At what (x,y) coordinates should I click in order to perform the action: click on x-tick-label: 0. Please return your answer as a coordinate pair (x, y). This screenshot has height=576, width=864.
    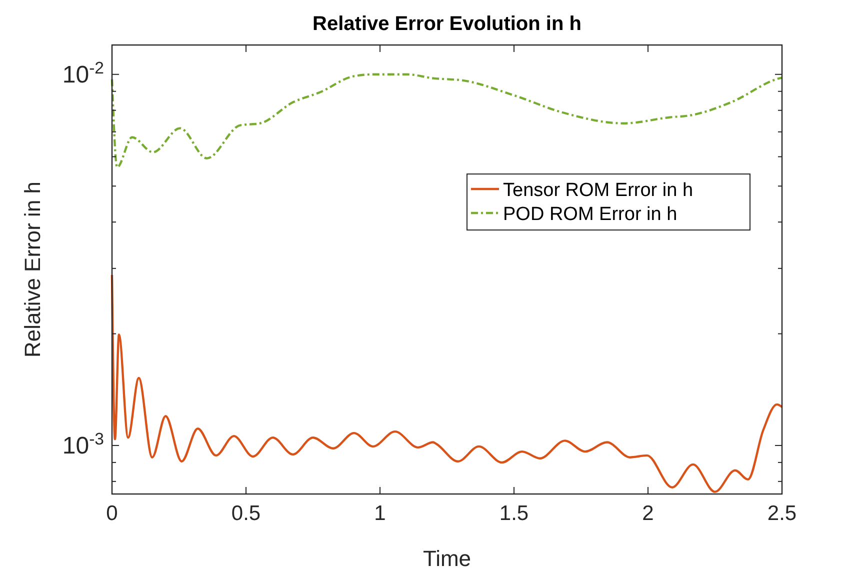
    Looking at the image, I should click on (112, 513).